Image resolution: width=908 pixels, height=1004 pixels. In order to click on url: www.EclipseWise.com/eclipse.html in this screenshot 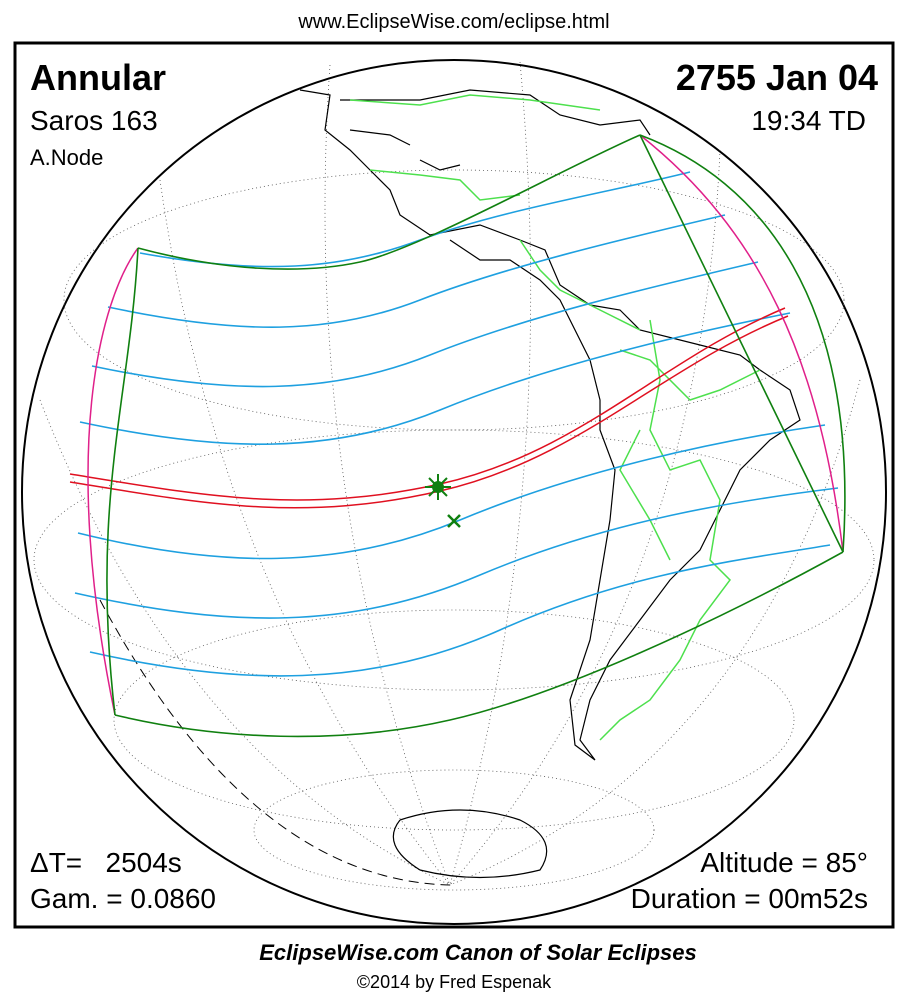, I will do `click(453, 22)`.